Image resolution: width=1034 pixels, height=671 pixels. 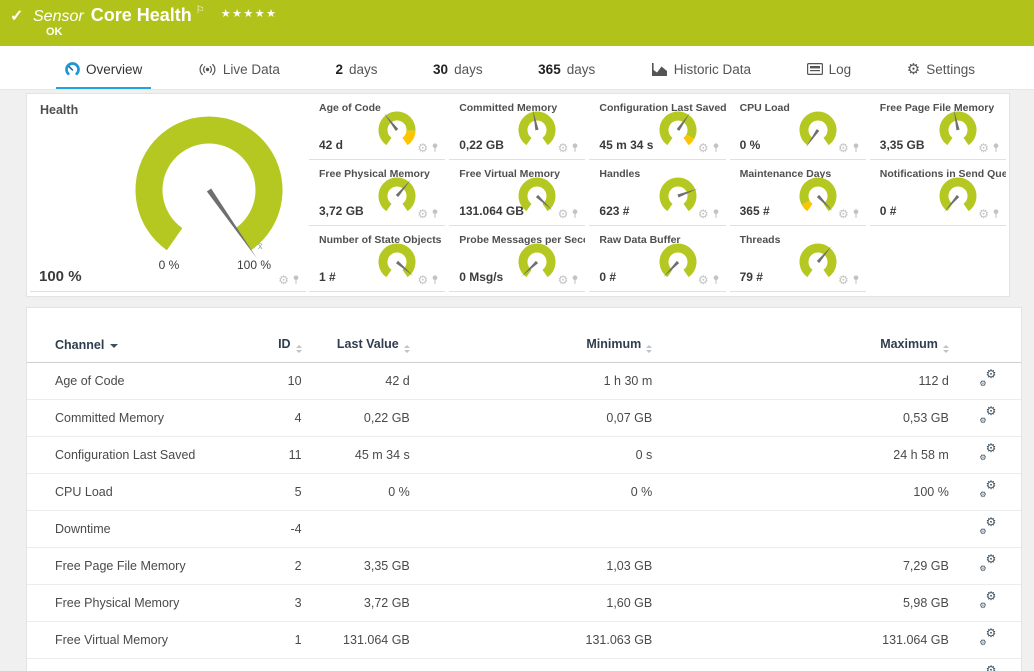 I want to click on column-header-last-value: Last Value, so click(x=361, y=345).